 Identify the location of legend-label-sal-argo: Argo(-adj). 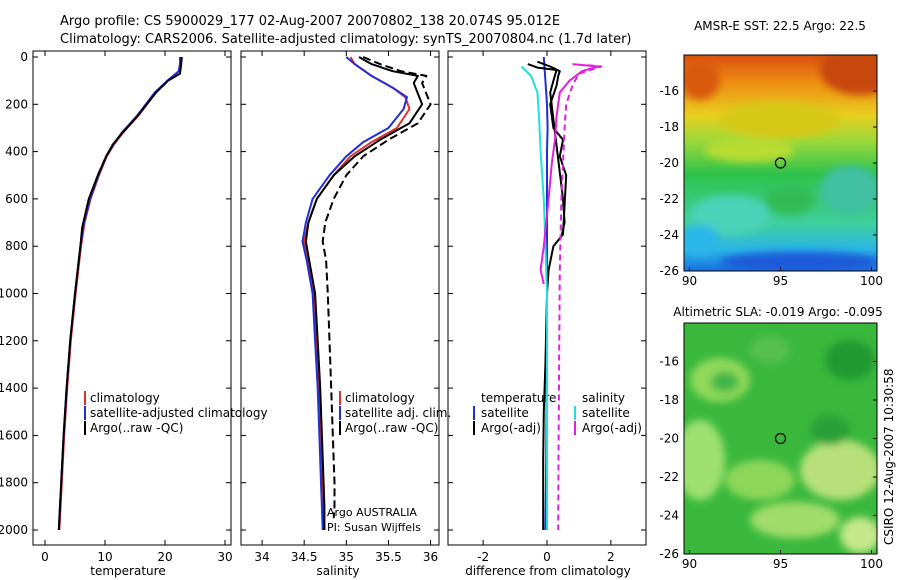
(612, 428).